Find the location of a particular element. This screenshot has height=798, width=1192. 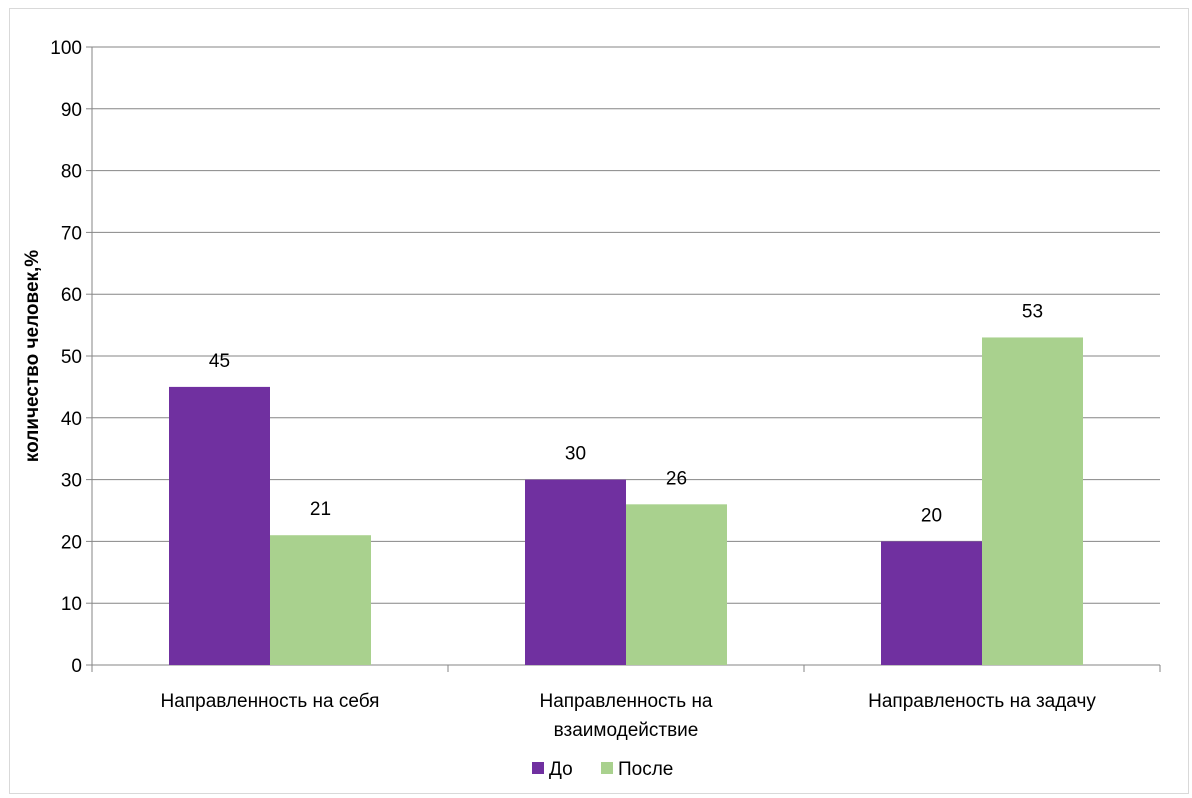

x-tick-label: Направленость на задачу is located at coordinates (982, 701).